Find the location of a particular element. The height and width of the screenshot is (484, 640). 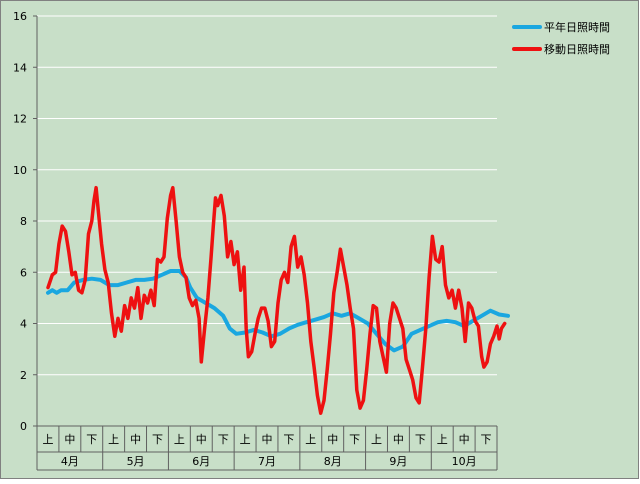

y-axis: 0 2 4 6 8 10 12 14 16 is located at coordinates (25, 221).